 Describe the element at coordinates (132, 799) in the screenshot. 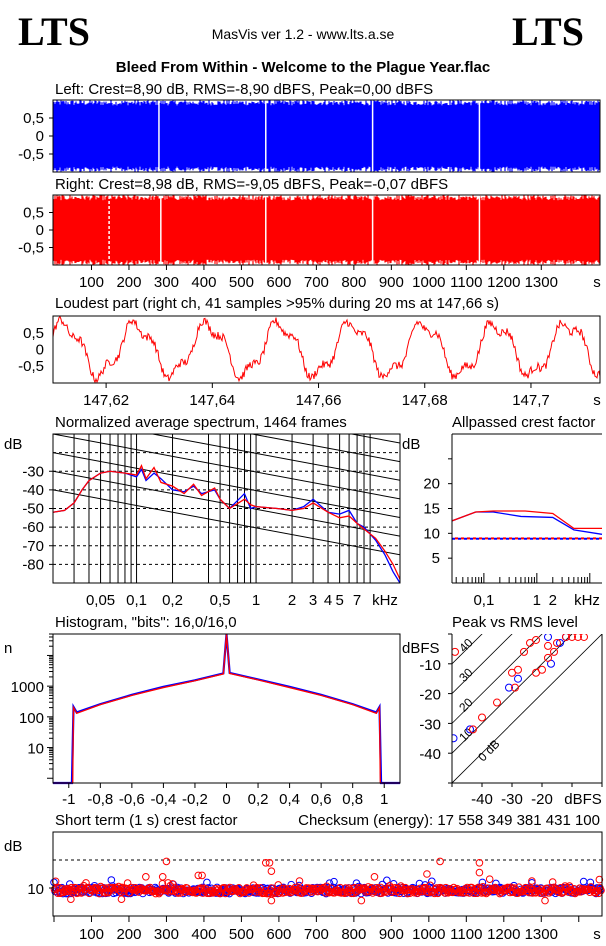

I see `x-tick-label: -0,6` at that location.